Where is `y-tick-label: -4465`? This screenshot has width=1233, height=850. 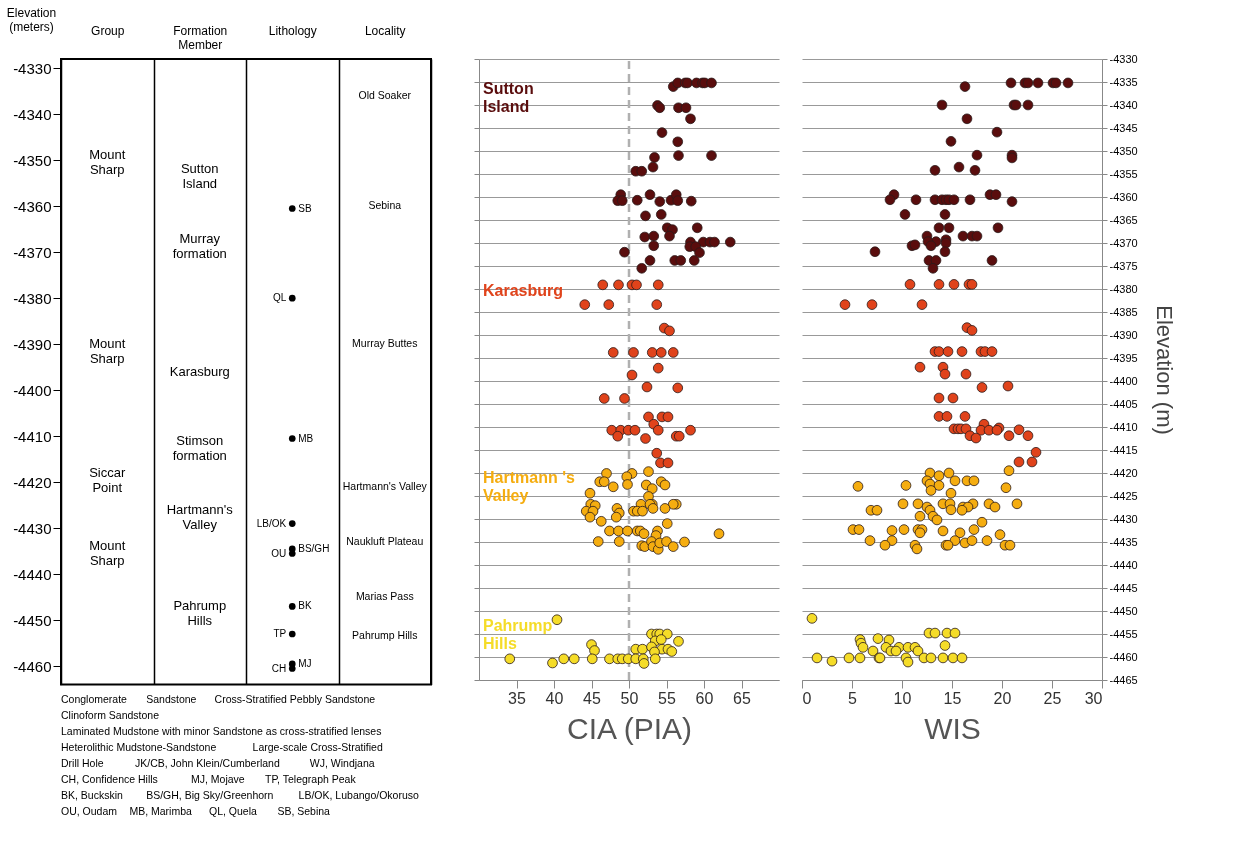
y-tick-label: -4465 is located at coordinates (1123, 679).